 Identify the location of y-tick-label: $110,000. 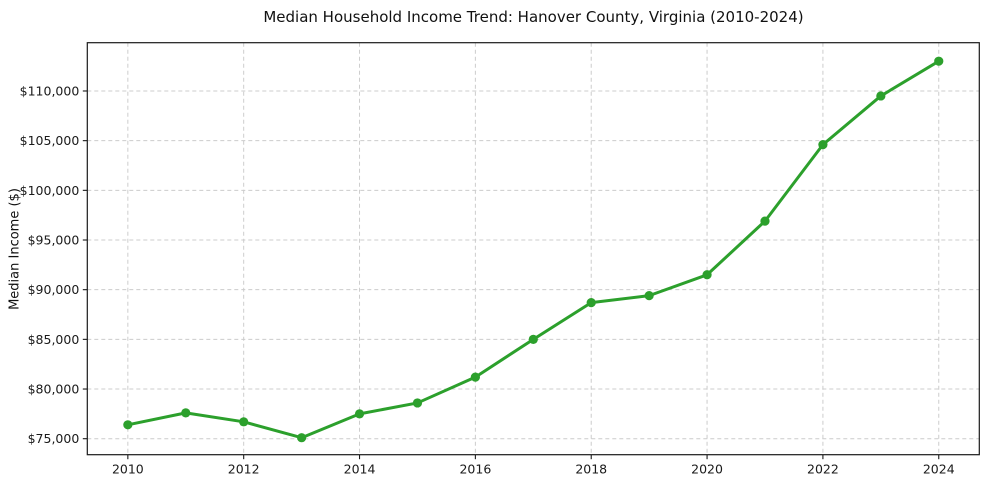
(50, 90).